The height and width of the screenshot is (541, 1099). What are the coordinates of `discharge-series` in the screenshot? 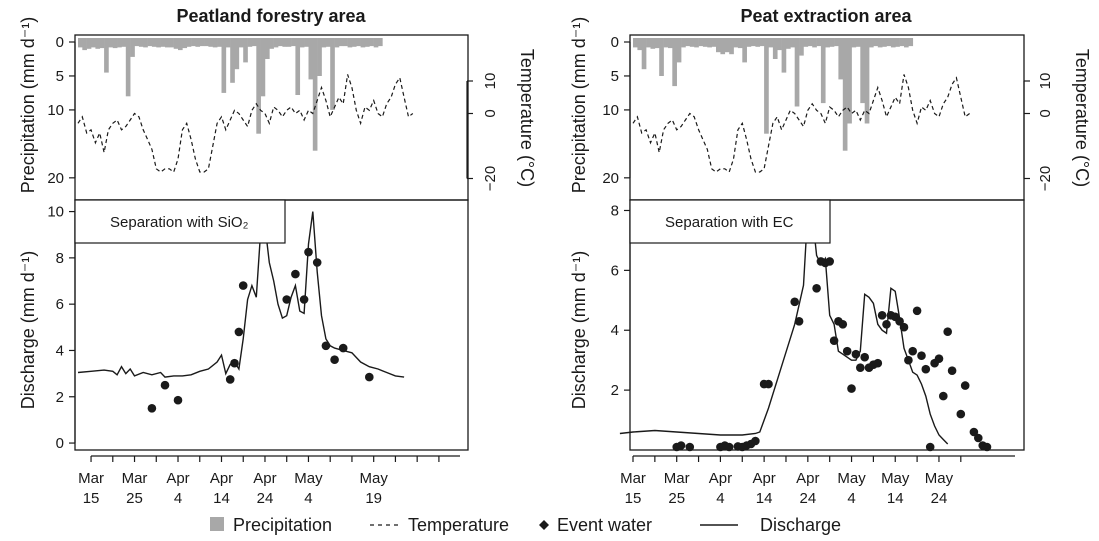 It's located at (241, 294).